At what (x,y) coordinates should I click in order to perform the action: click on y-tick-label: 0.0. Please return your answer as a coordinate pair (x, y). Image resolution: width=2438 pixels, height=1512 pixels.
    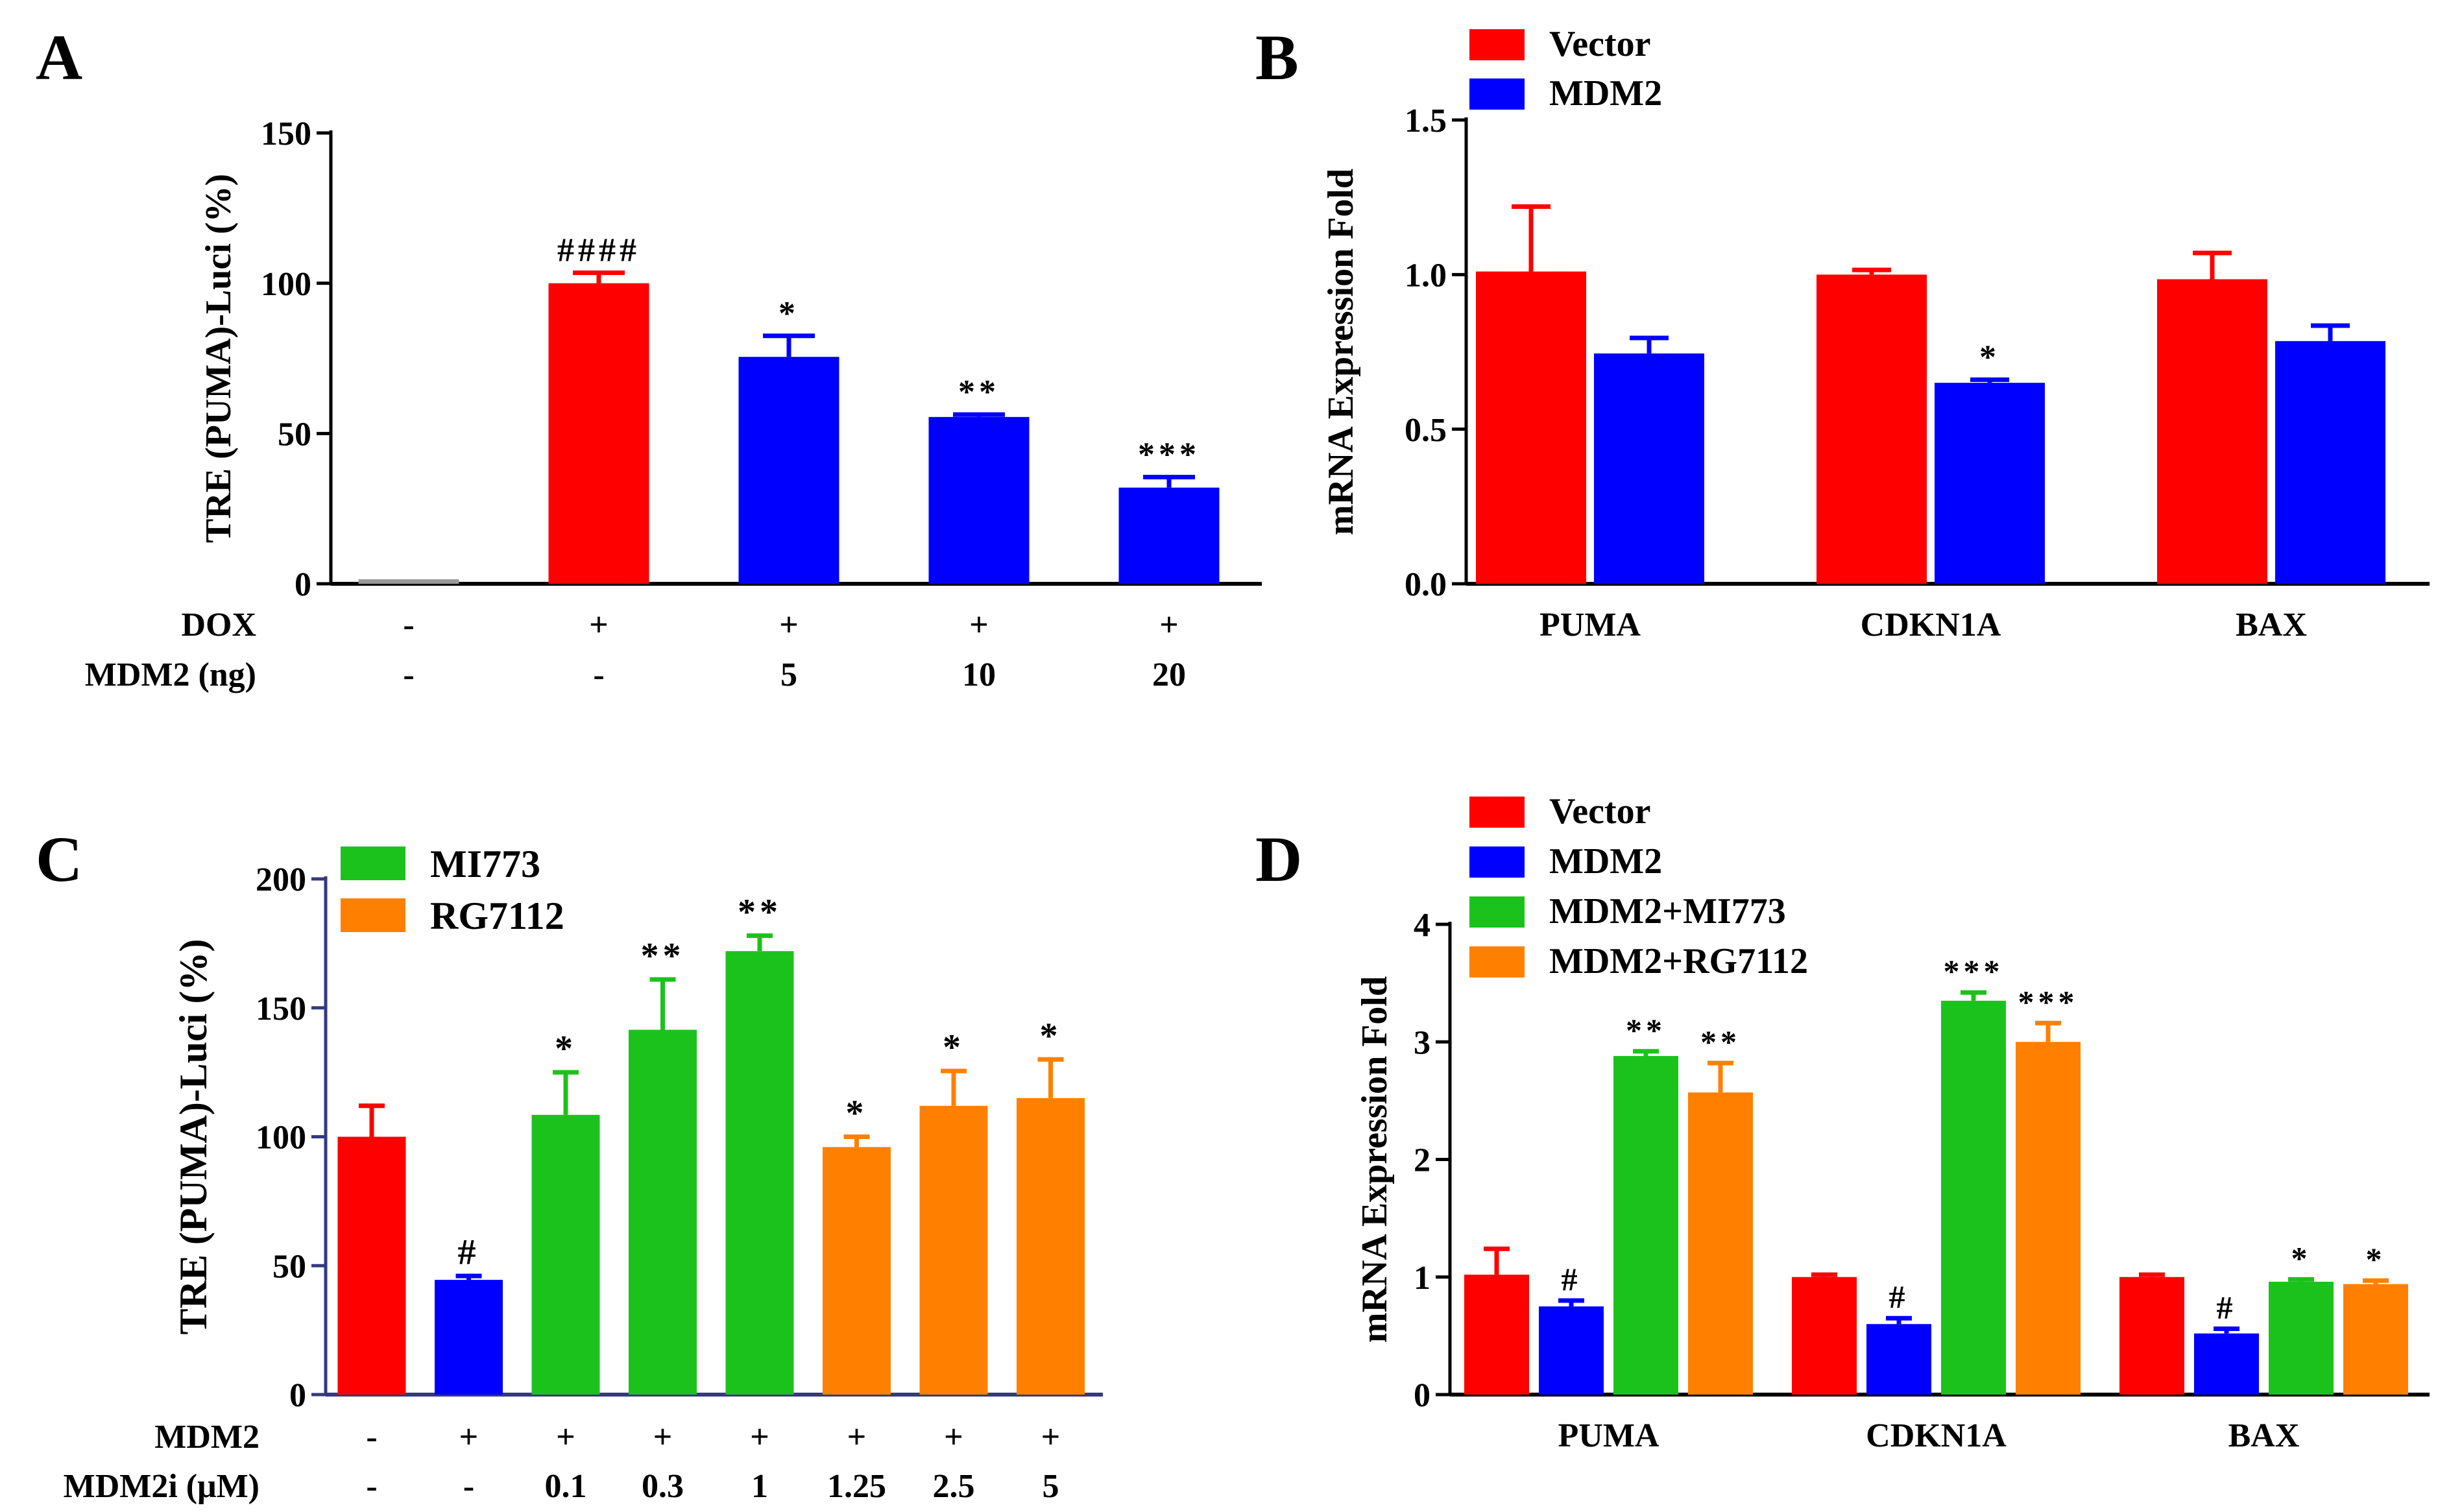
    Looking at the image, I should click on (1426, 585).